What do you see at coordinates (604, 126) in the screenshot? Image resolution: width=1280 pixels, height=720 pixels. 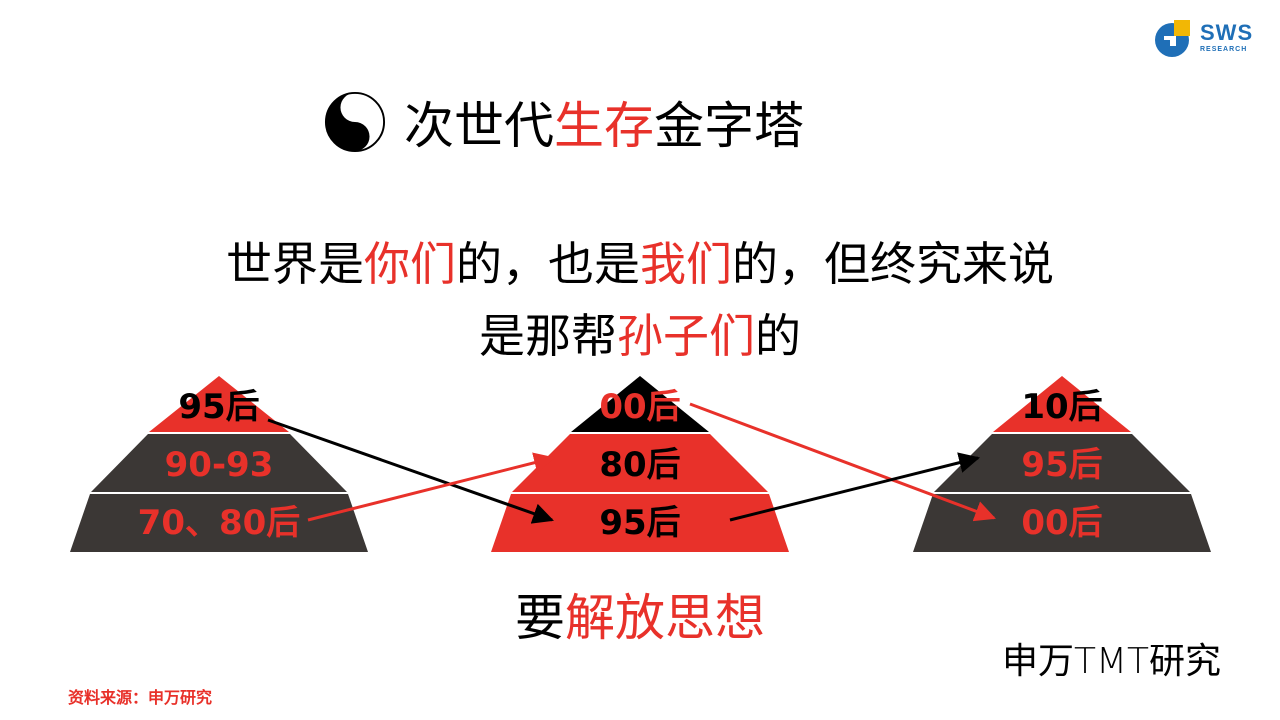 I see `title-highlight: 生存` at bounding box center [604, 126].